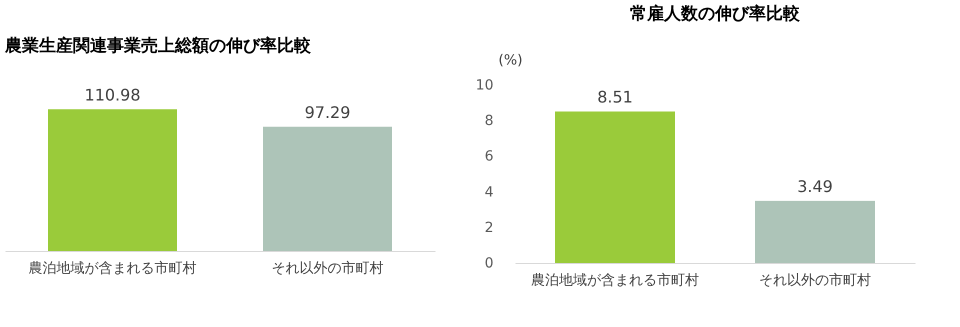  I want to click on y-tick-label: 8, so click(489, 121).